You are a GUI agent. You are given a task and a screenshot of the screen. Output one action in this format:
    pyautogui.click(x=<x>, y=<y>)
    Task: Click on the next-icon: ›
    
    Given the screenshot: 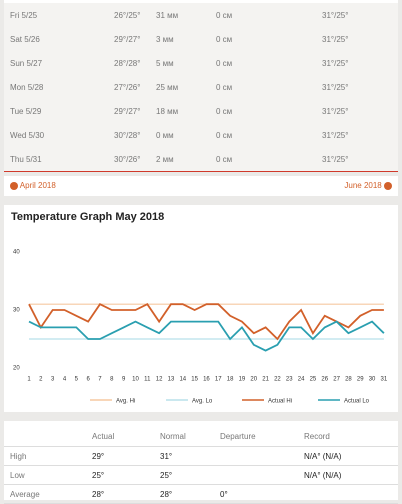 What is the action you would take?
    pyautogui.click(x=388, y=185)
    